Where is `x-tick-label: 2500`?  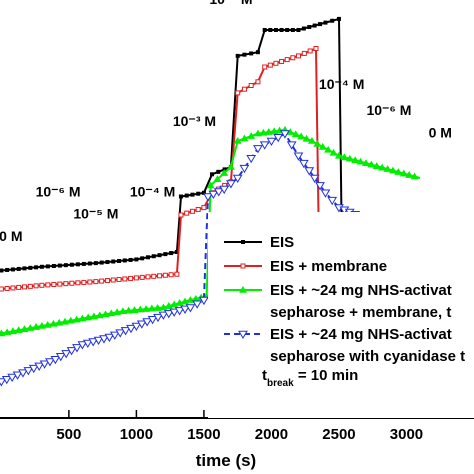 x-tick-label: 2500 is located at coordinates (338, 434).